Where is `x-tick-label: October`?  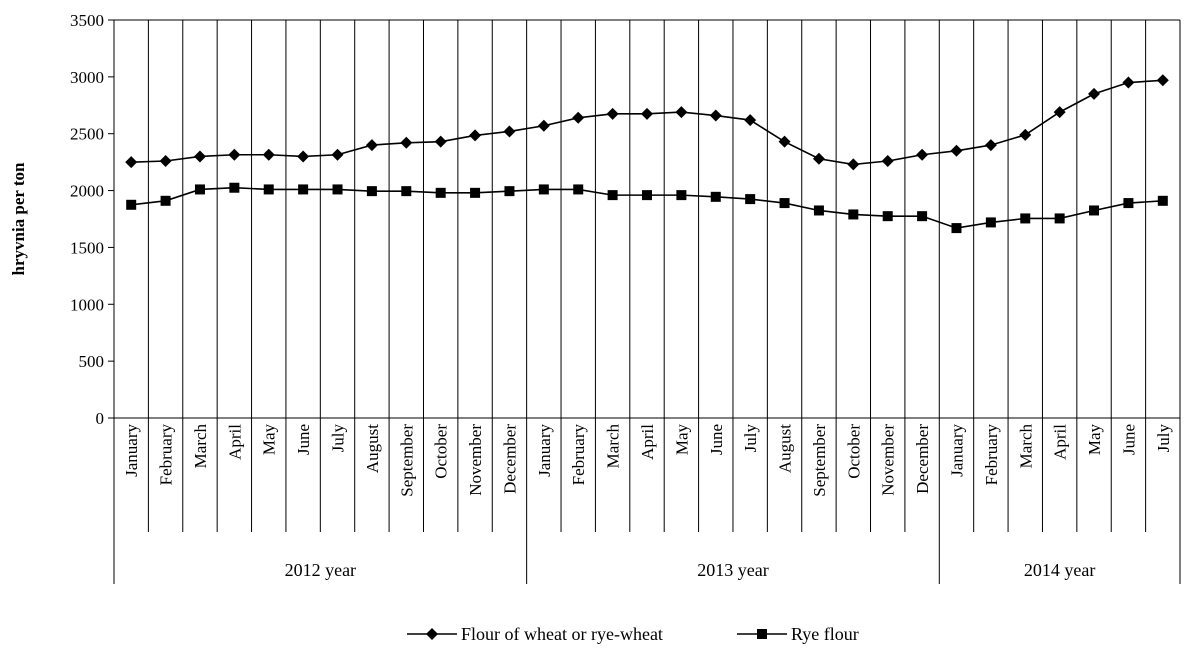
x-tick-label: October is located at coordinates (853, 451).